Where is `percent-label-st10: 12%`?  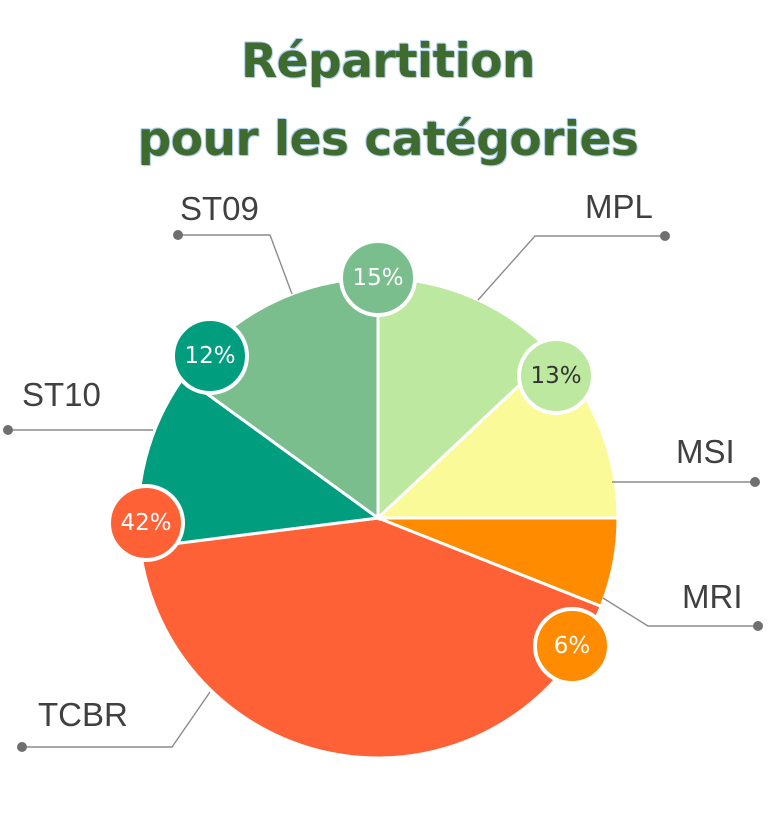 percent-label-st10: 12% is located at coordinates (209, 356).